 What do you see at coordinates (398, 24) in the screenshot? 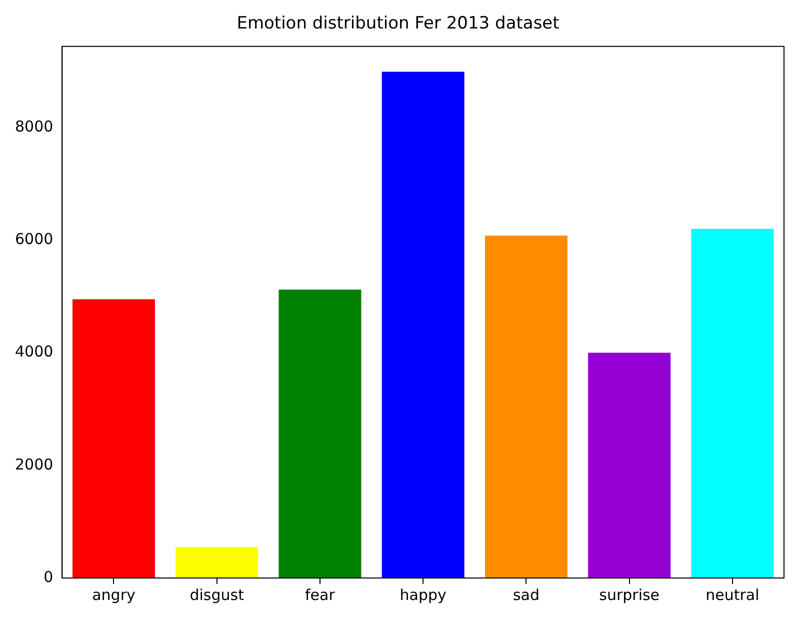
I see `chart-title: Emotion distribution Fer 2013 dataset` at bounding box center [398, 24].